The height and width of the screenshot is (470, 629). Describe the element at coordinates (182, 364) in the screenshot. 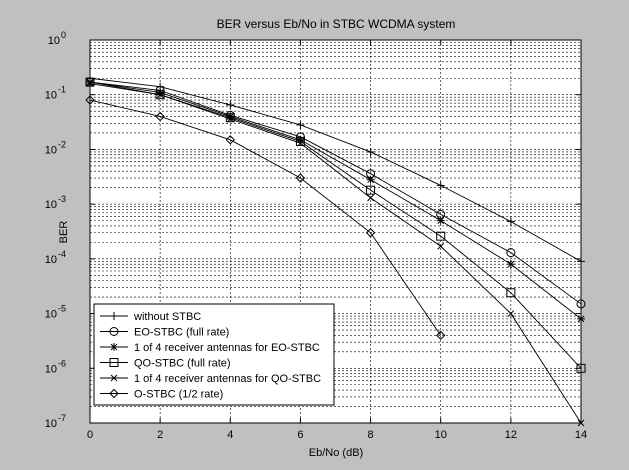

I see `legend-label: QO-STBC (full rate)` at that location.